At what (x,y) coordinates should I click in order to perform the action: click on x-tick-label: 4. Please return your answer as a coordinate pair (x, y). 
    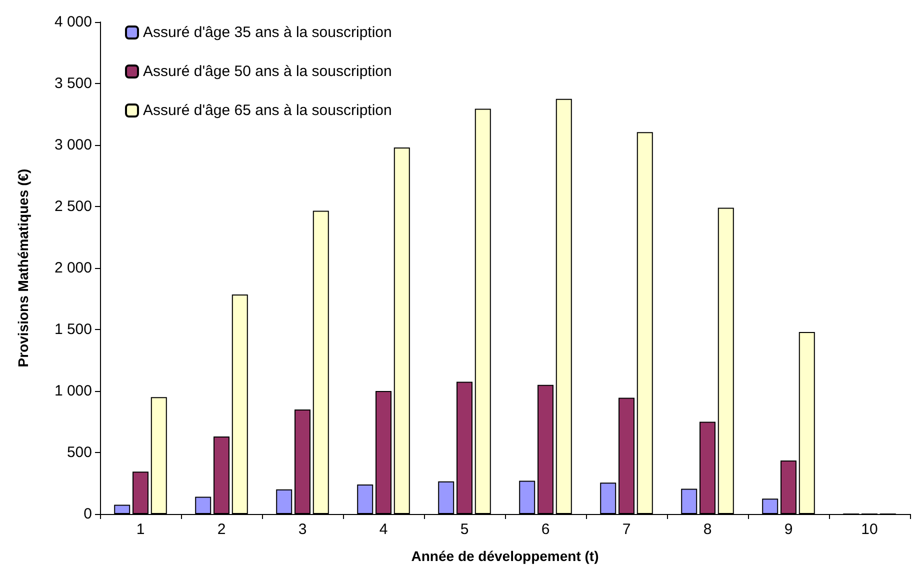
    Looking at the image, I should click on (383, 529).